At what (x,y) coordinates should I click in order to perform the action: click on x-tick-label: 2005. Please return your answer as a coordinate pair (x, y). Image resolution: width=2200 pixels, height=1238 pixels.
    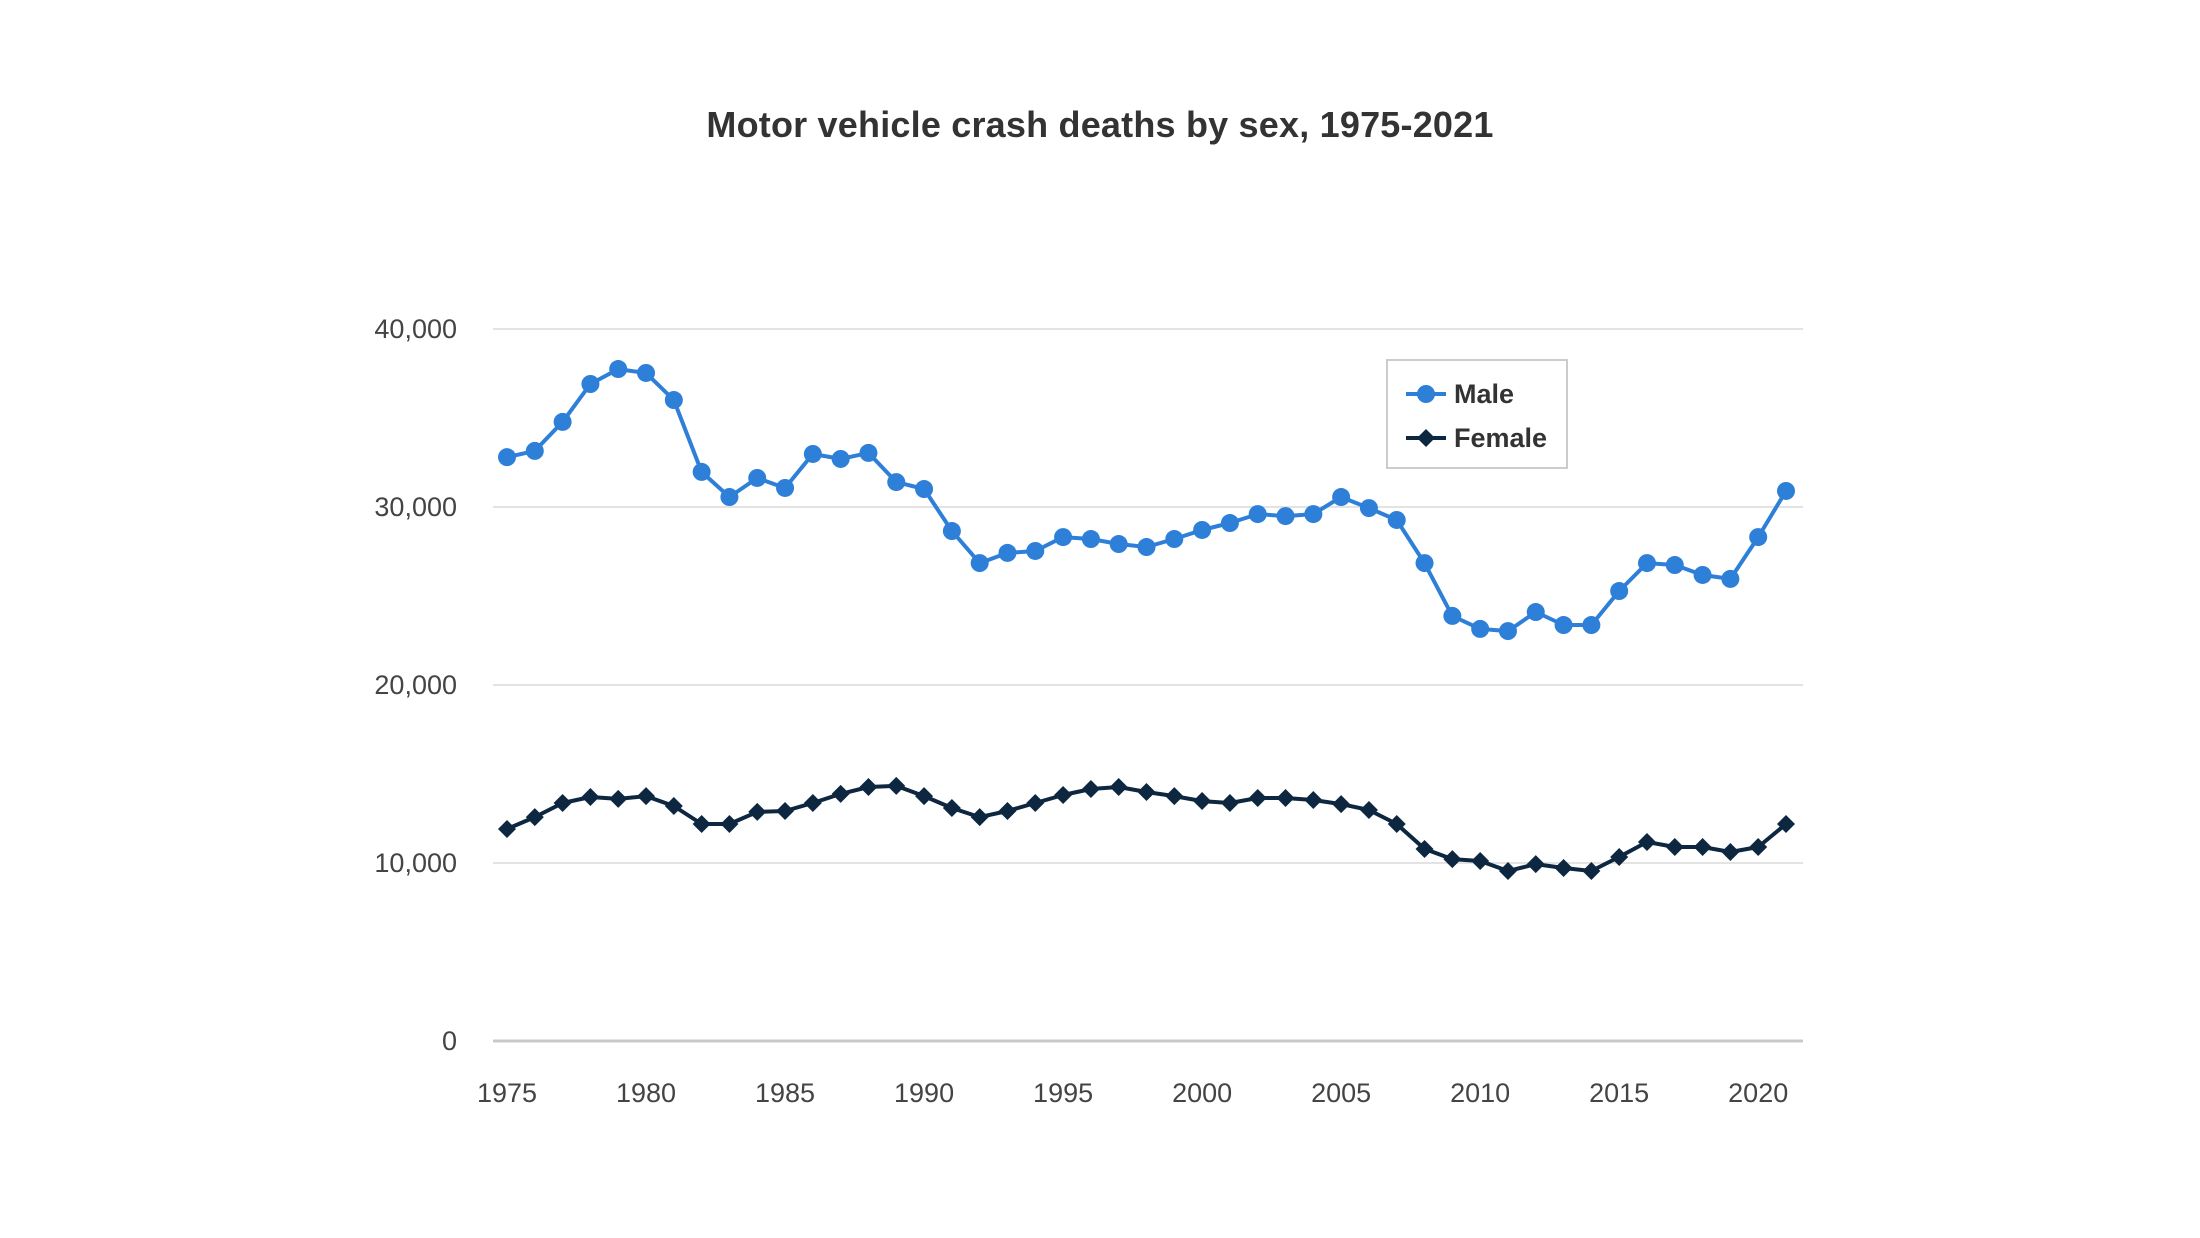
    Looking at the image, I should click on (1341, 1093).